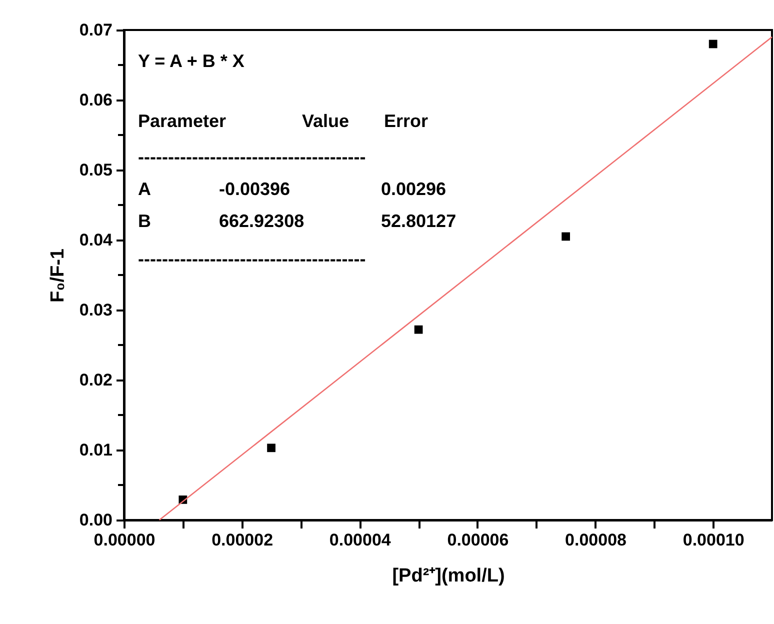  Describe the element at coordinates (406, 121) in the screenshot. I see `annotation: Error` at that location.